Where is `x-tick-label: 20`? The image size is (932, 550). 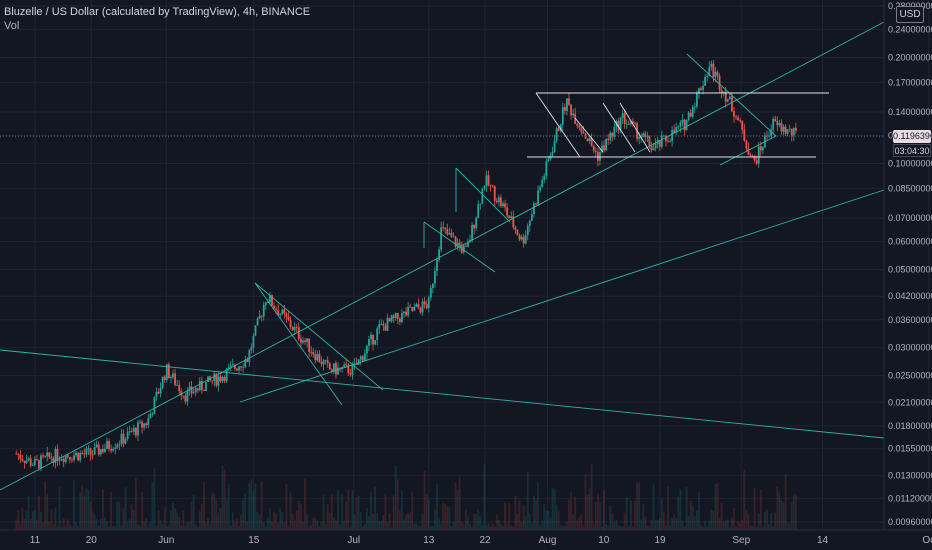 x-tick-label: 20 is located at coordinates (92, 540).